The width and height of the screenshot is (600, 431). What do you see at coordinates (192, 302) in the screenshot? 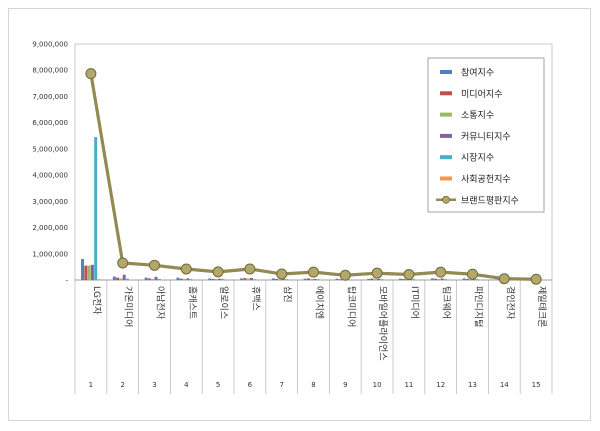
I see `category-label: 홈캐스트` at bounding box center [192, 302].